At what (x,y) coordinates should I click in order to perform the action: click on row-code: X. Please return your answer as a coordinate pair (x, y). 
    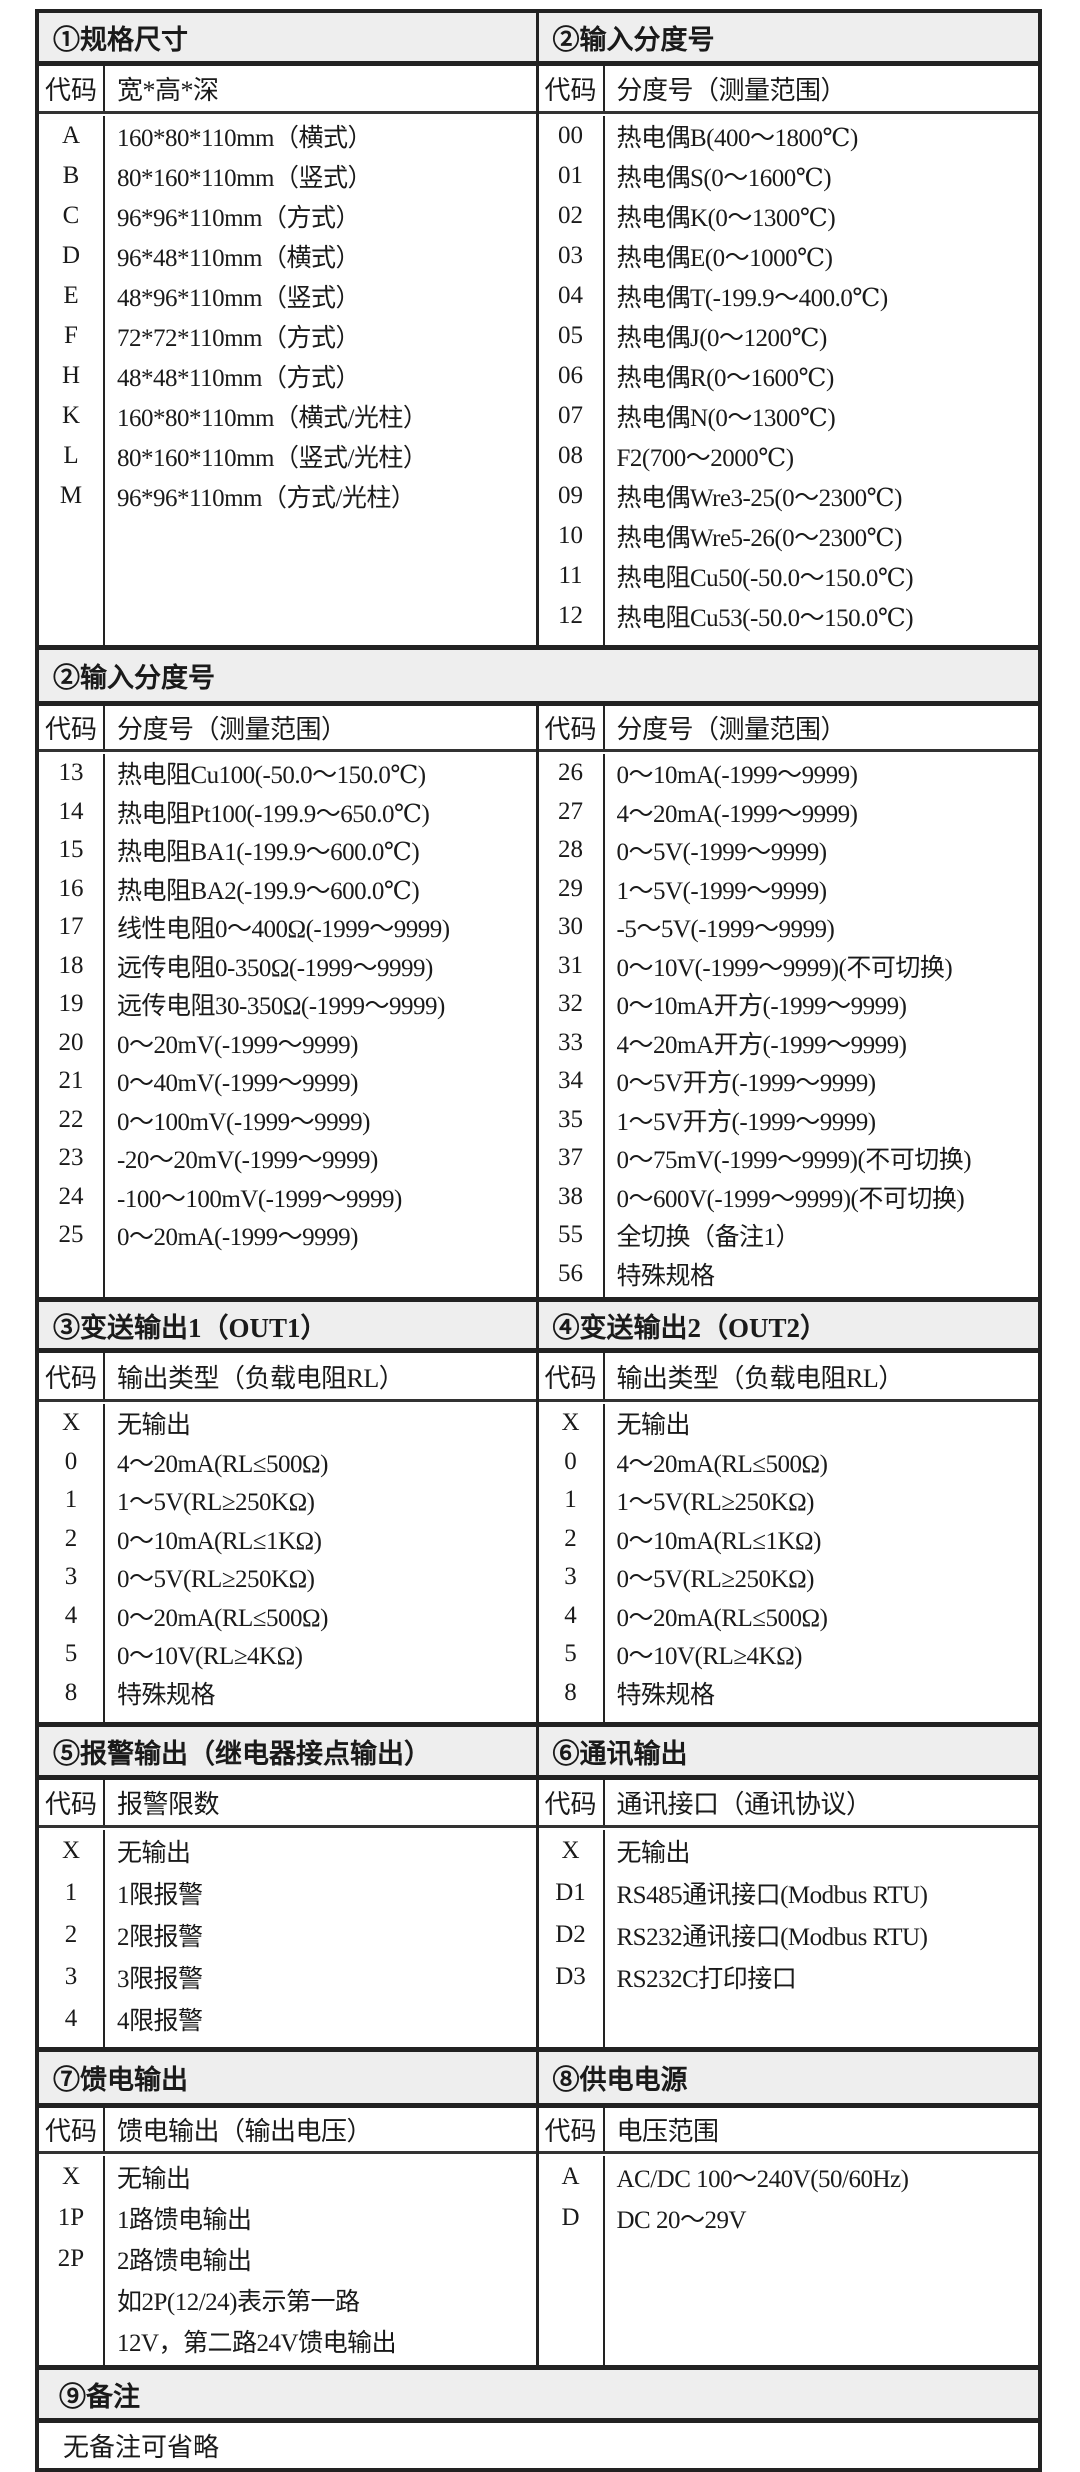
    Looking at the image, I should click on (570, 1850).